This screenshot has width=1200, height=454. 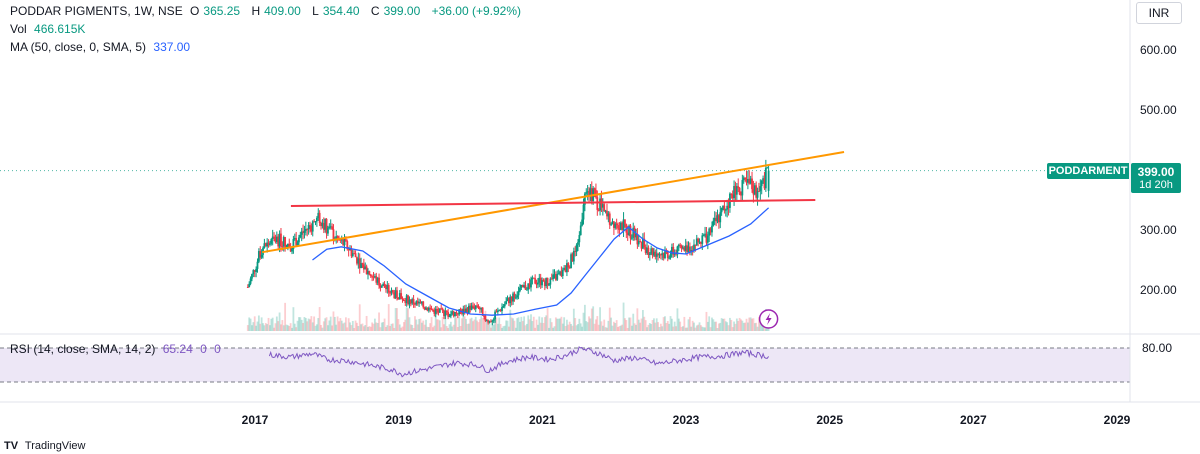 I want to click on symbol-title: PODDAR PIGMENTS, 1W, NSE, so click(x=96, y=11).